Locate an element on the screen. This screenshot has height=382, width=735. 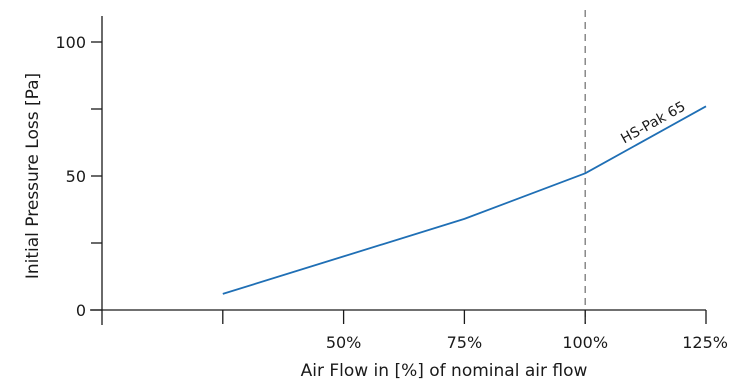
y-tick-label-100: 100 is located at coordinates (70, 42).